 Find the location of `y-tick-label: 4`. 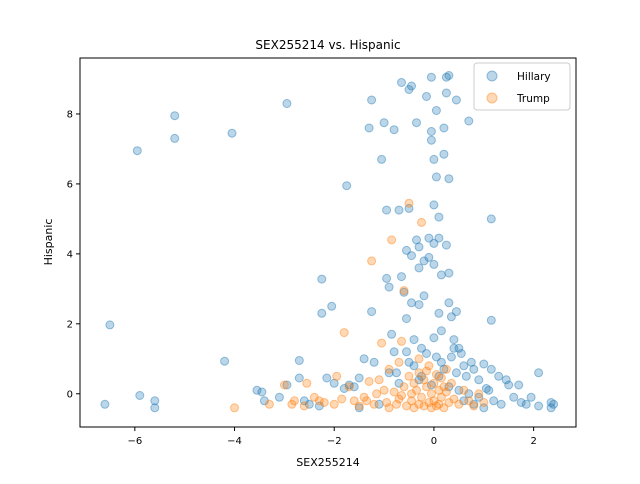

y-tick-label: 4 is located at coordinates (70, 254).